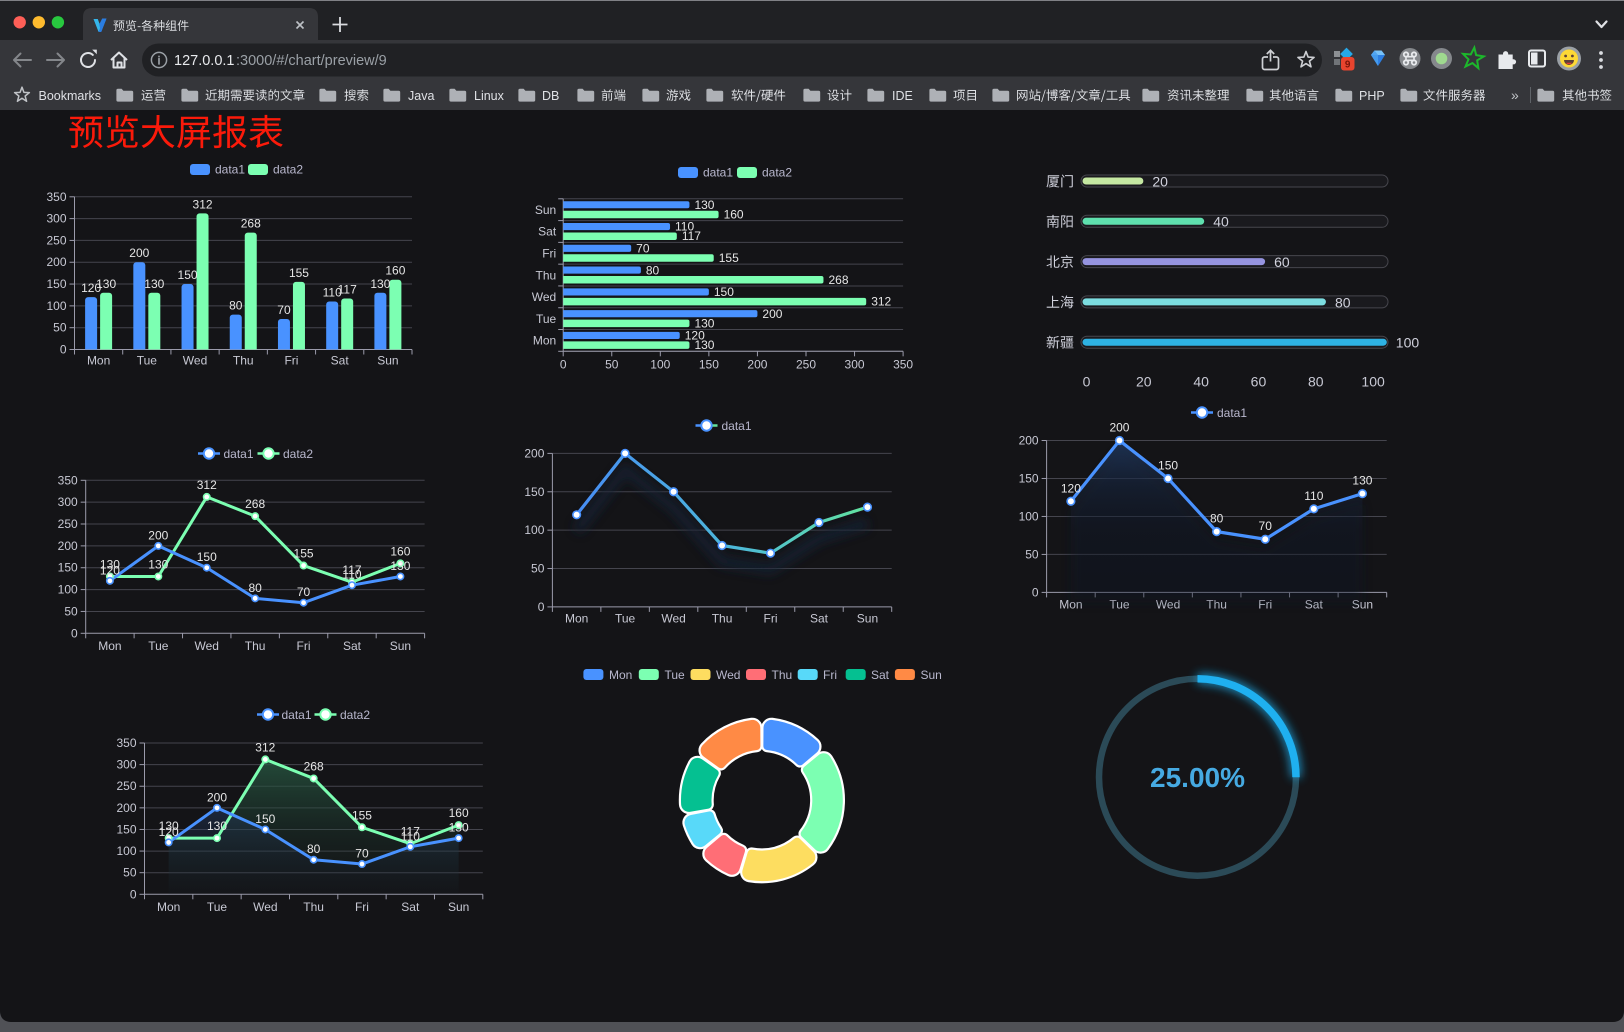 The image size is (1624, 1032). Describe the element at coordinates (550, 96) in the screenshot. I see `svg-text: DB` at that location.